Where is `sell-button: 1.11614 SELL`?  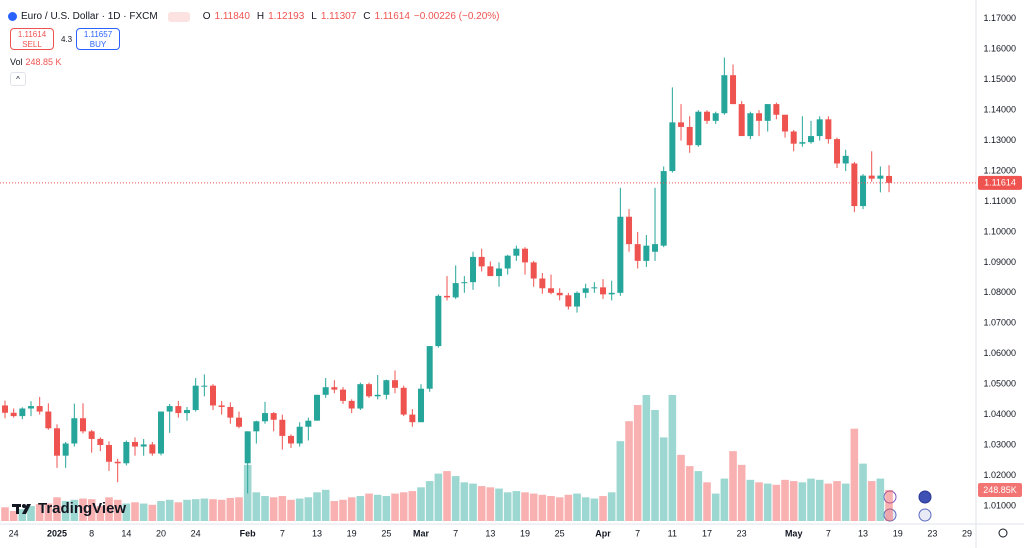 sell-button: 1.11614 SELL is located at coordinates (32, 39).